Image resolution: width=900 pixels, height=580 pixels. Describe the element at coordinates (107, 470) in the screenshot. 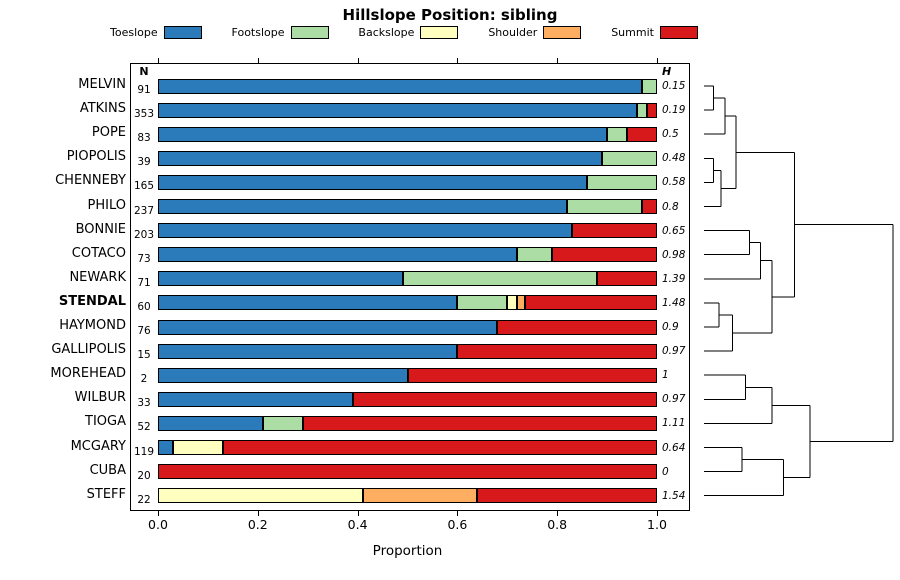

I see `series-name-label: CUBA` at that location.